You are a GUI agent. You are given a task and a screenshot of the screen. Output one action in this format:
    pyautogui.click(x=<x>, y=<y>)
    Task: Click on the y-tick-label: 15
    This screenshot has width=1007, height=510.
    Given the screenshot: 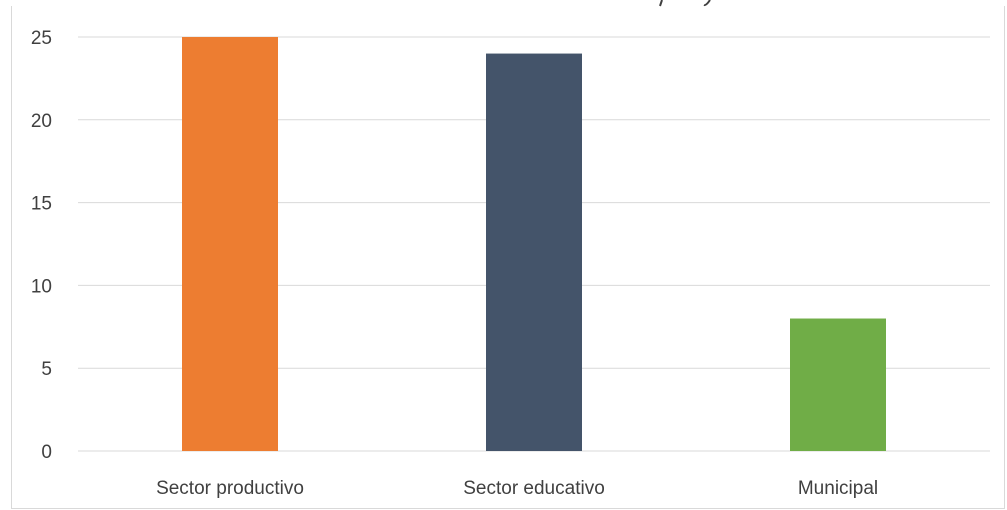 What is the action you would take?
    pyautogui.click(x=41, y=204)
    